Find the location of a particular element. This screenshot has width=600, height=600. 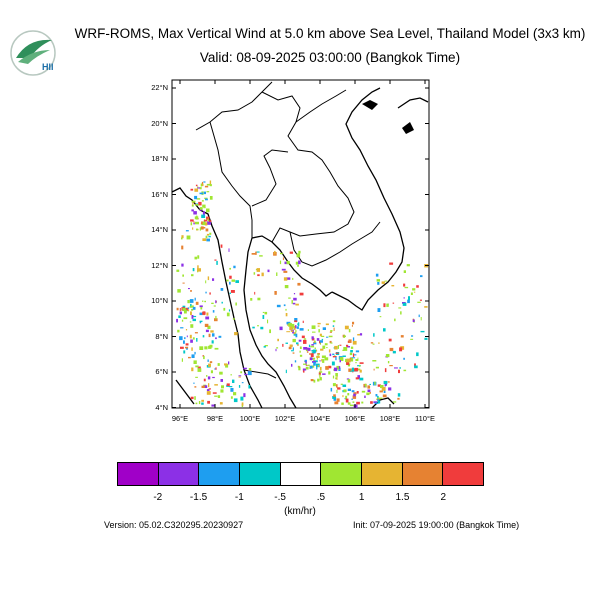

lat-label: 10°N is located at coordinates (159, 300).